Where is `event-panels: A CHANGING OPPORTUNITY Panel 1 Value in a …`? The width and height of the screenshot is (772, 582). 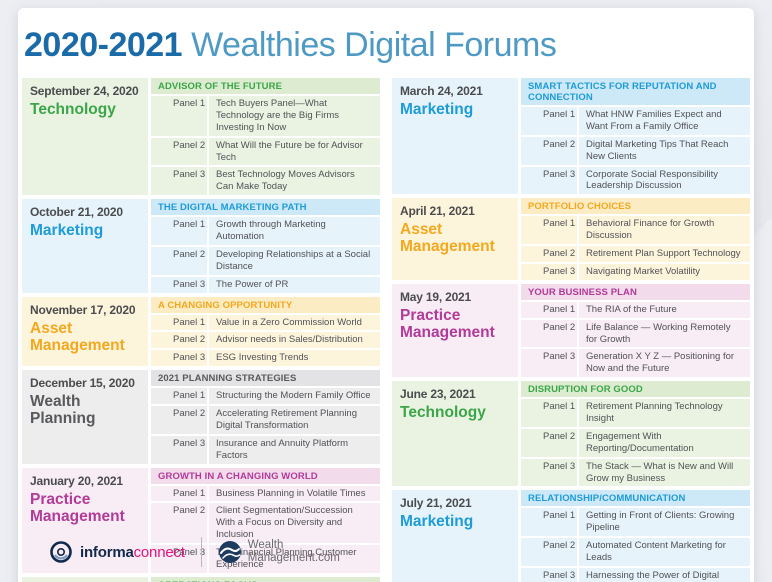
event-panels: A CHANGING OPPORTUNITY Panel 1 Value in a … is located at coordinates (265, 331).